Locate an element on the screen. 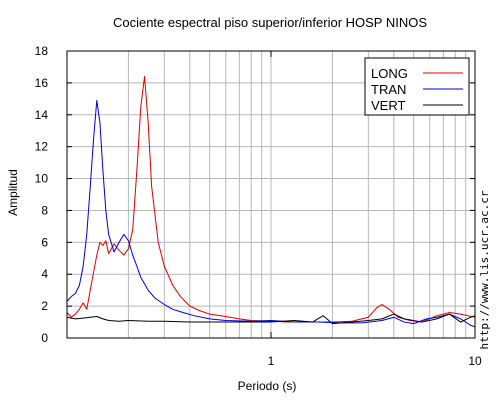  legend-label-tran: TRAN is located at coordinates (388, 89).